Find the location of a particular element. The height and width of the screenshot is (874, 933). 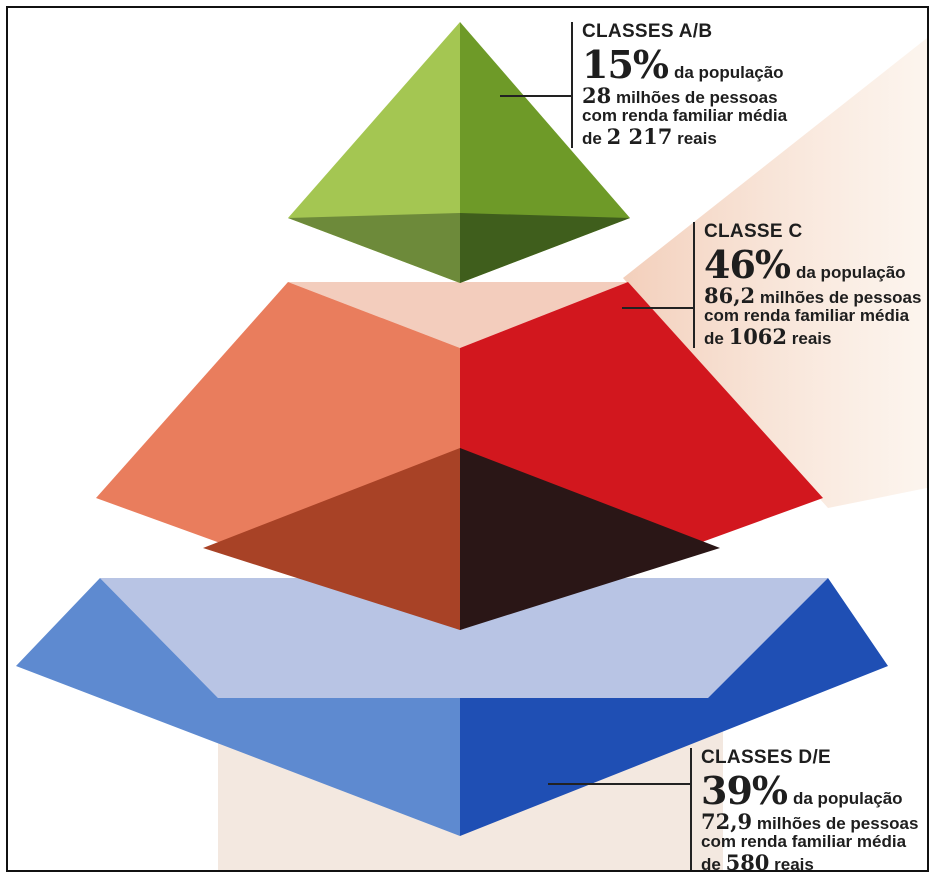

people-value: 28 is located at coordinates (597, 95).